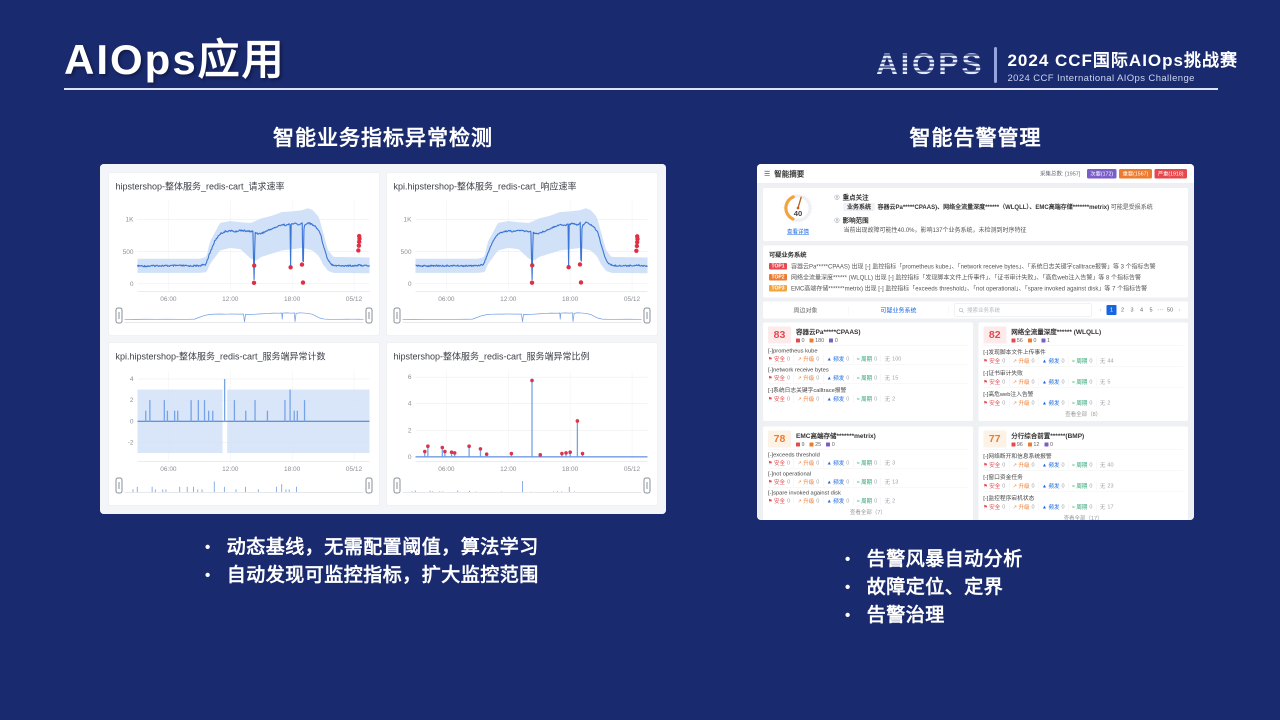 The width and height of the screenshot is (1280, 720). I want to click on tab-surrounding-objects: 周边对象, so click(806, 310).